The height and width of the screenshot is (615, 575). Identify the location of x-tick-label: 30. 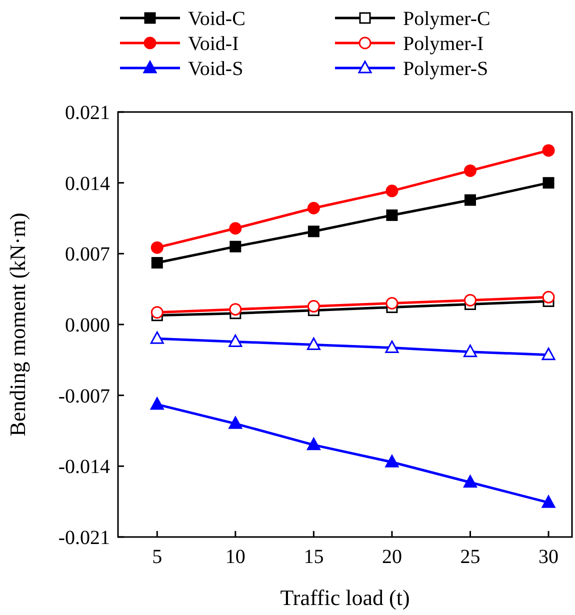
(548, 557).